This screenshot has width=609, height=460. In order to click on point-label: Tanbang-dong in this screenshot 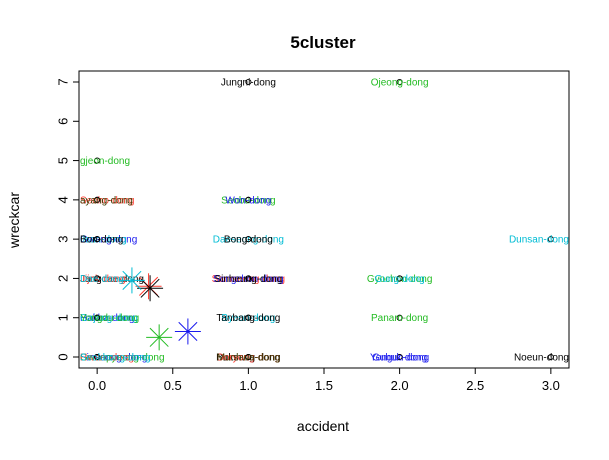, I will do `click(248, 318)`.